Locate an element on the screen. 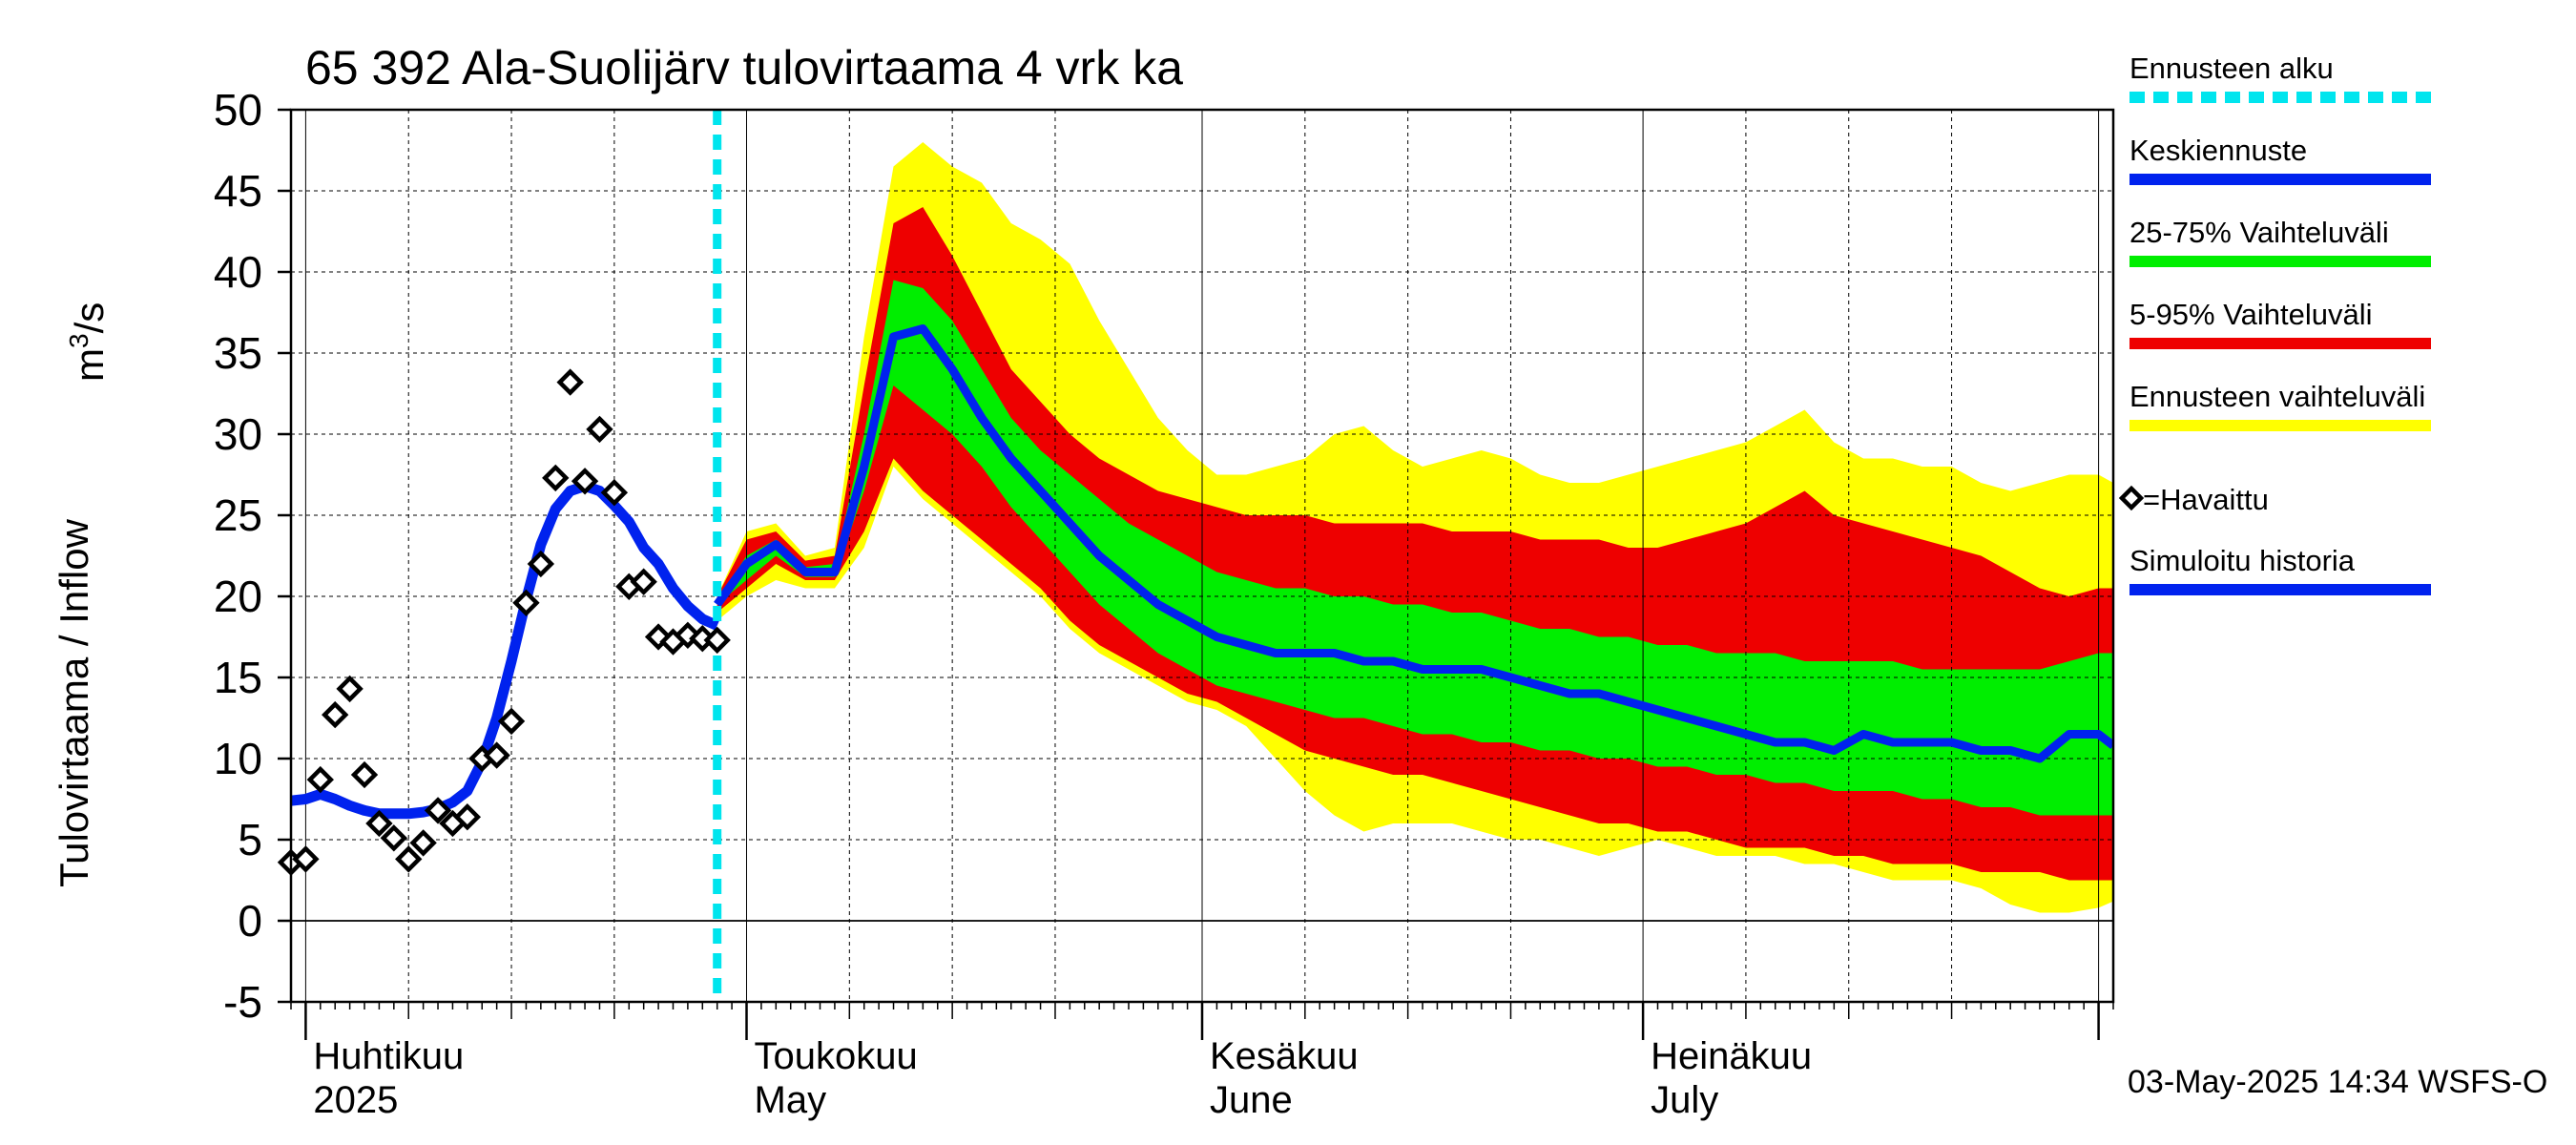 The image size is (2576, 1145). month-label: Heinäkuu is located at coordinates (1731, 1056).